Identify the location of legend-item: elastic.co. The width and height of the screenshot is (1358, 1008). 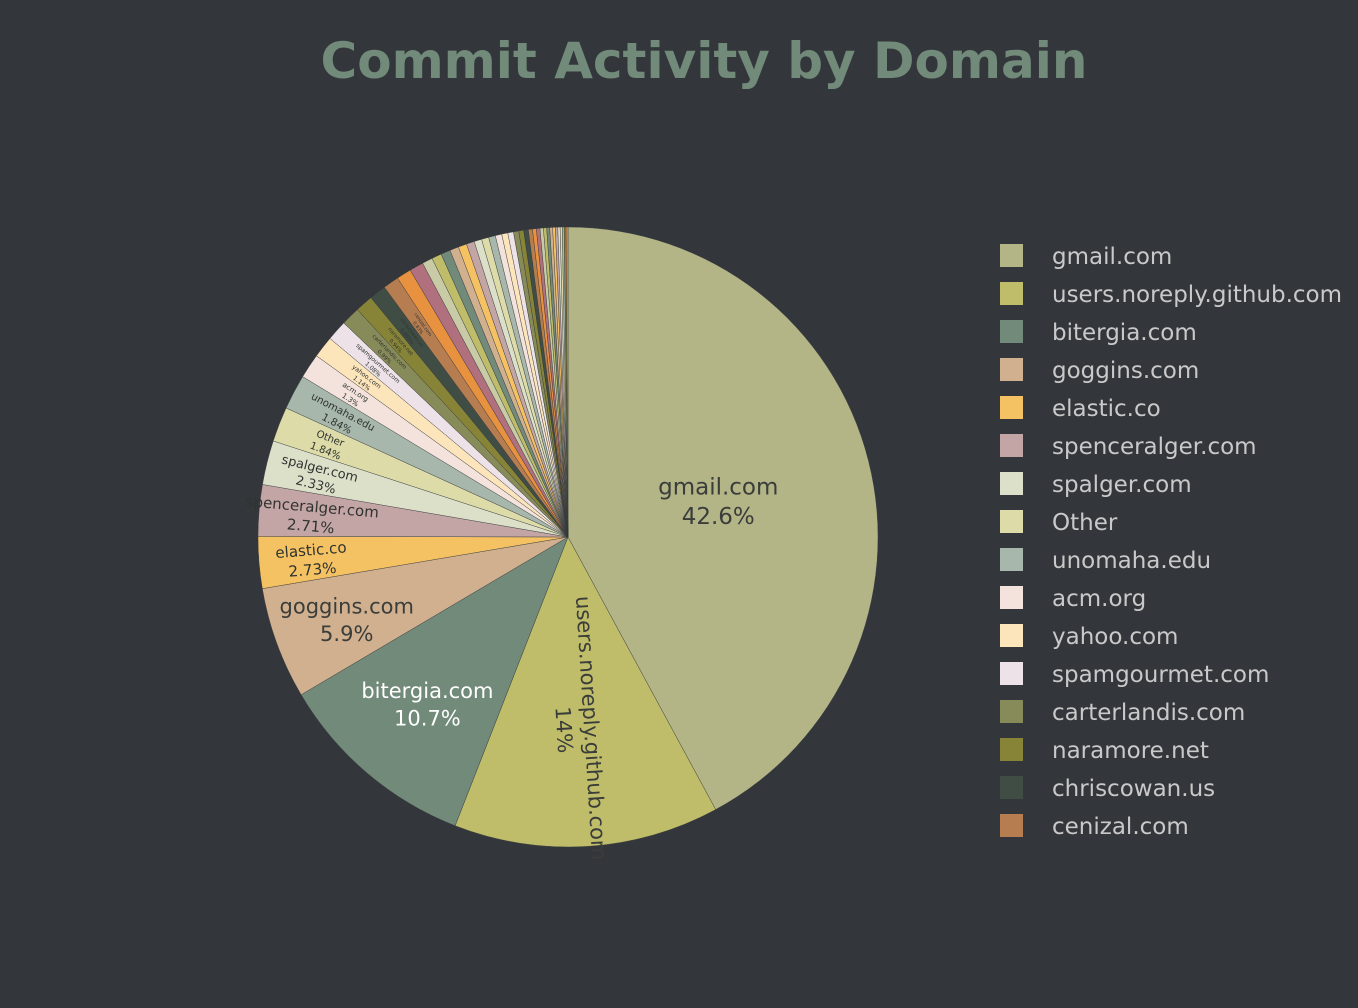
(1080, 409).